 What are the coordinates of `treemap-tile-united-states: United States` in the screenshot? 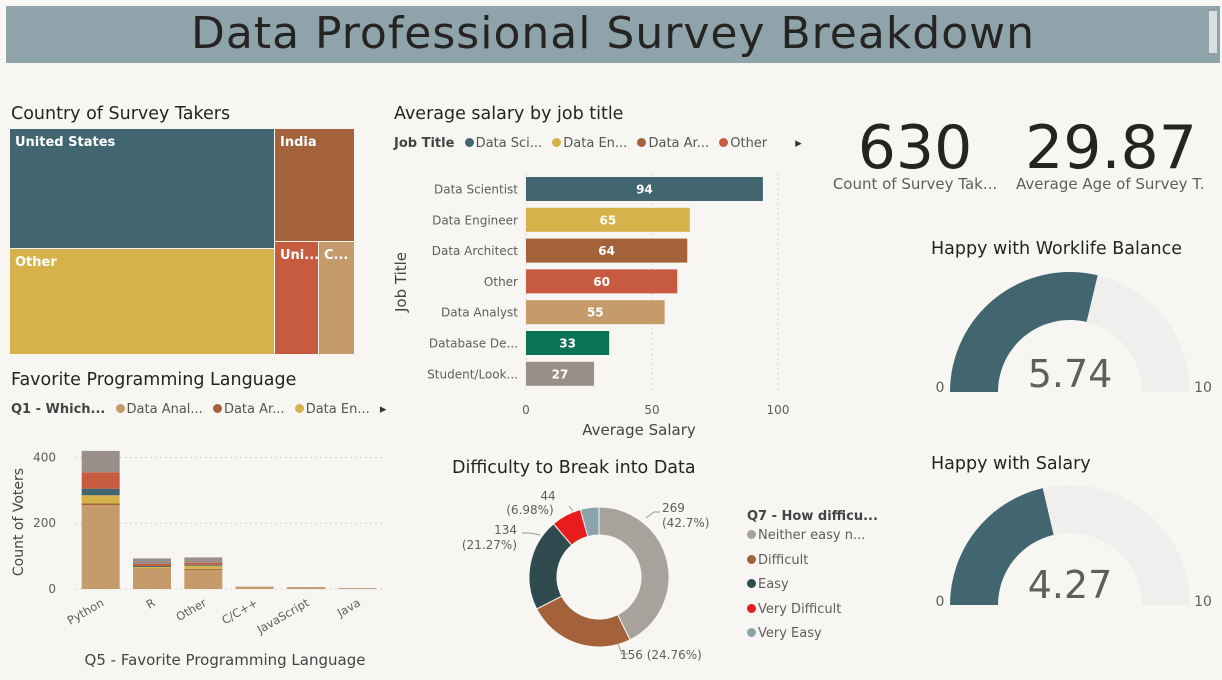 It's located at (142, 188).